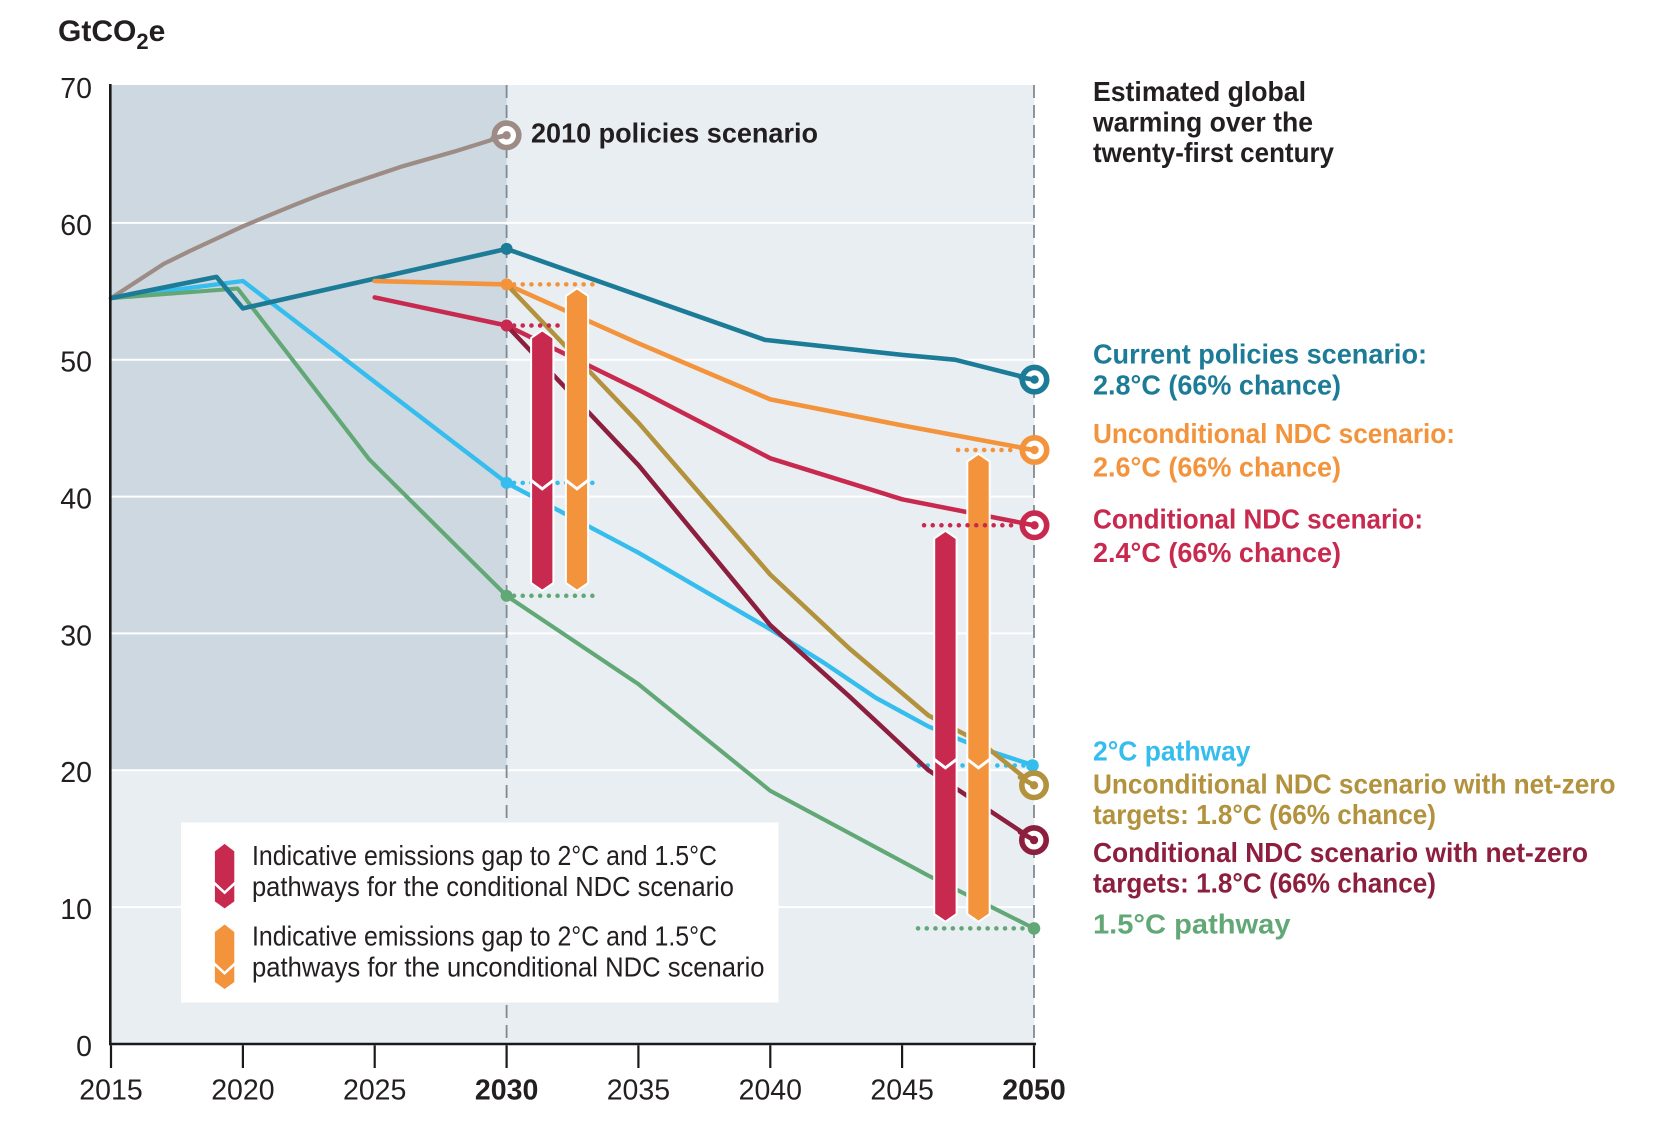  What do you see at coordinates (76, 89) in the screenshot?
I see `svg-text: 70` at bounding box center [76, 89].